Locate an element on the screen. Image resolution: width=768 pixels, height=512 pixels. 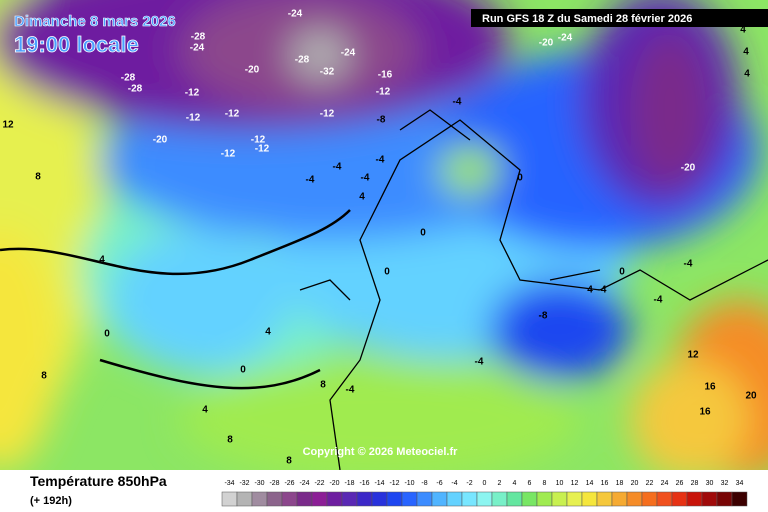
legend-label: 24 is located at coordinates (665, 483).